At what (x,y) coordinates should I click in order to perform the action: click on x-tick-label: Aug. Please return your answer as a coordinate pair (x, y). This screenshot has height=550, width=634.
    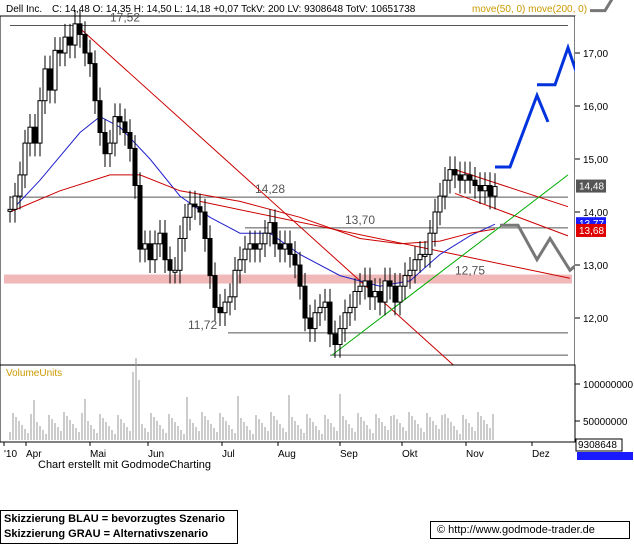
    Looking at the image, I should click on (287, 454).